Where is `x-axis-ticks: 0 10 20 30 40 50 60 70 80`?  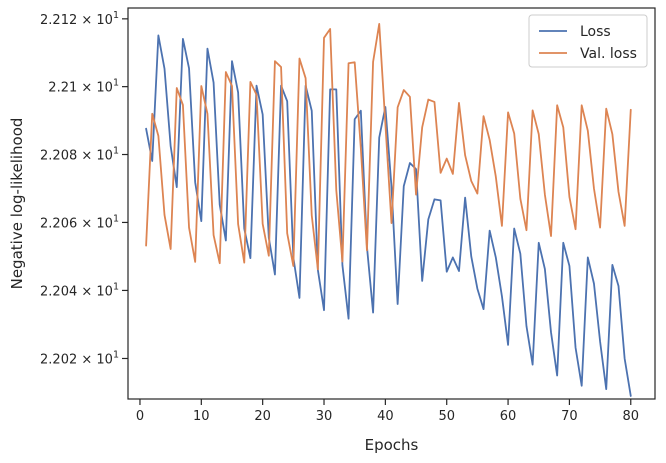 x-axis-ticks: 0 10 20 30 40 50 60 70 80 is located at coordinates (387, 411).